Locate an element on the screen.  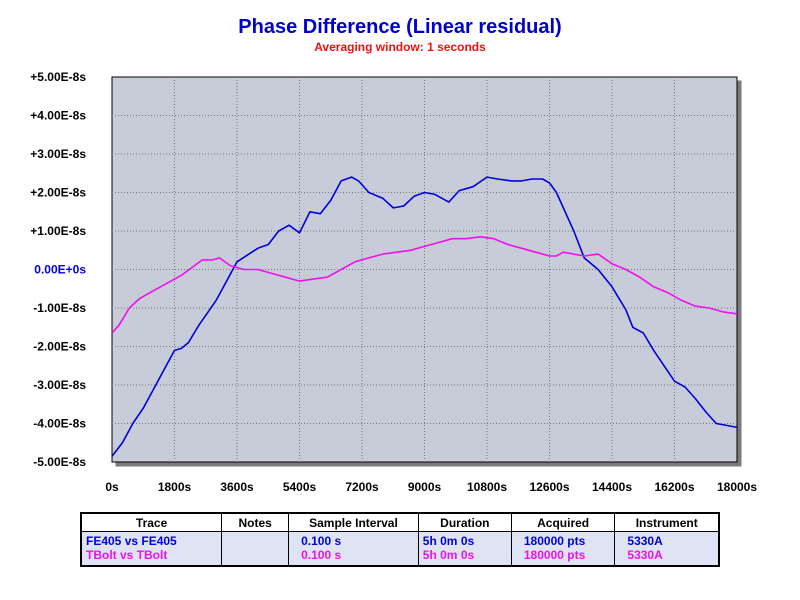
chart-subtitle: Averaging window: 1 seconds is located at coordinates (400, 47).